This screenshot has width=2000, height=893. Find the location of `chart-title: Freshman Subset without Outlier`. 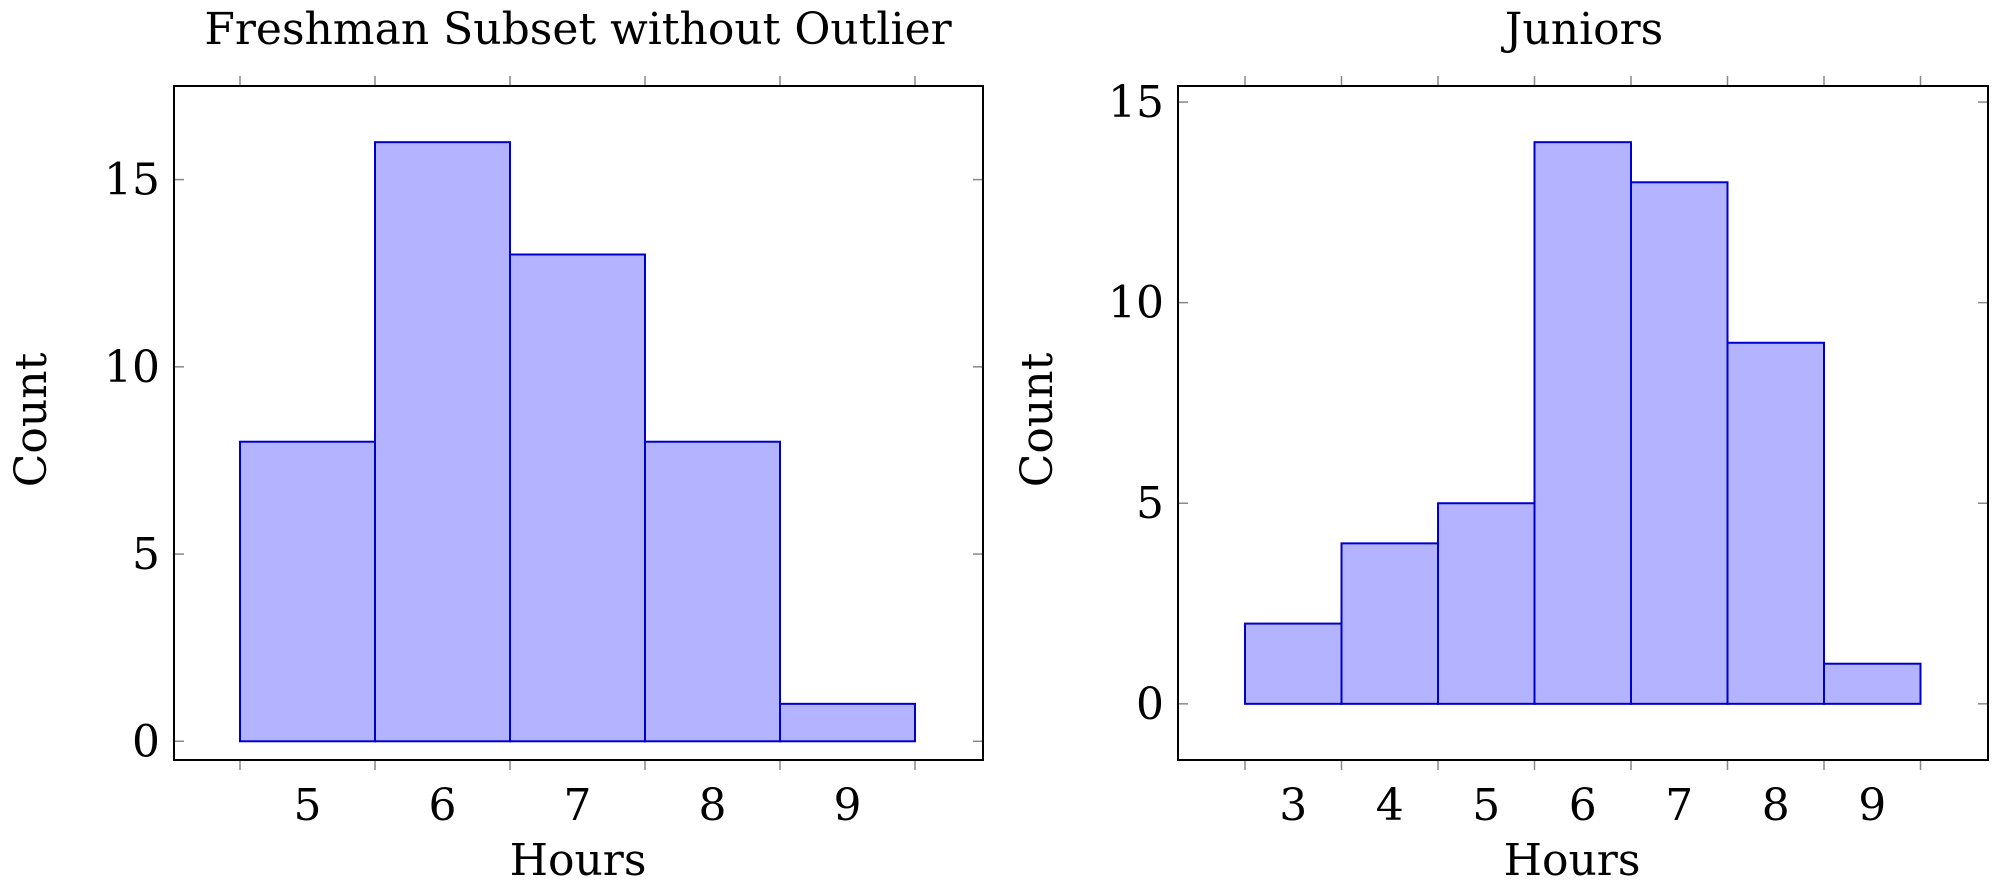

chart-title: Freshman Subset without Outlier is located at coordinates (578, 29).